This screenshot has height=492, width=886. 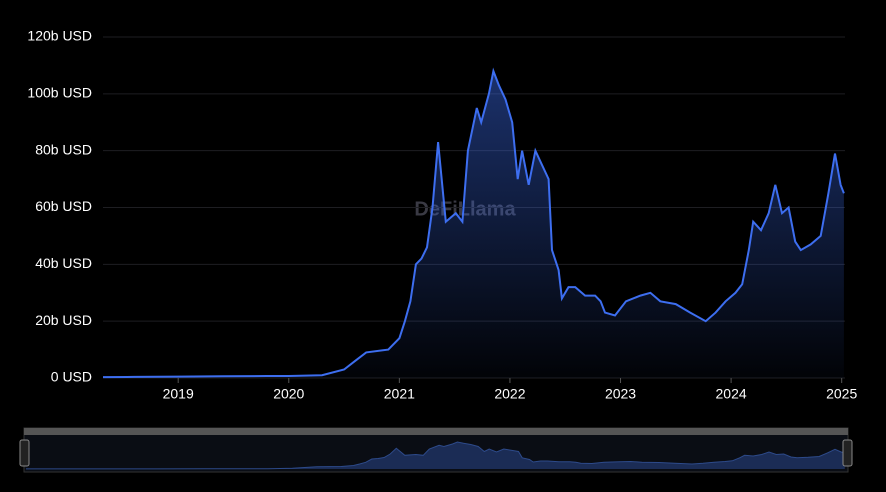 I want to click on x-tick-label: 2025, so click(x=841, y=394).